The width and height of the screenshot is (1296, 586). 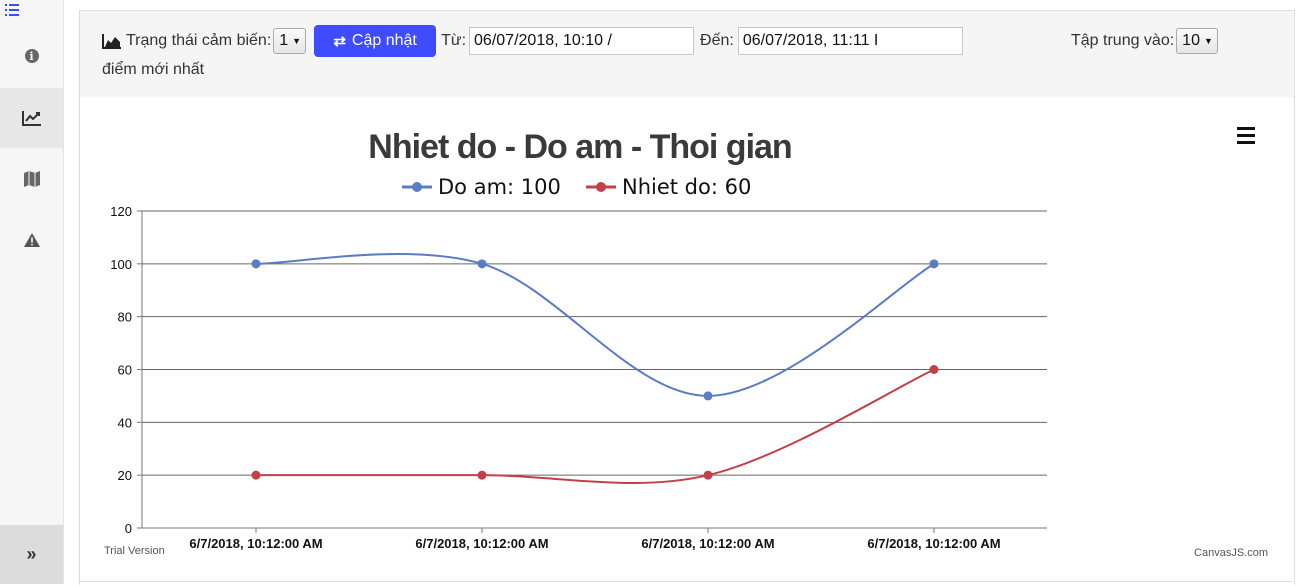 I want to click on y-axis: 0 20 40 60 80 100 120, so click(x=126, y=370).